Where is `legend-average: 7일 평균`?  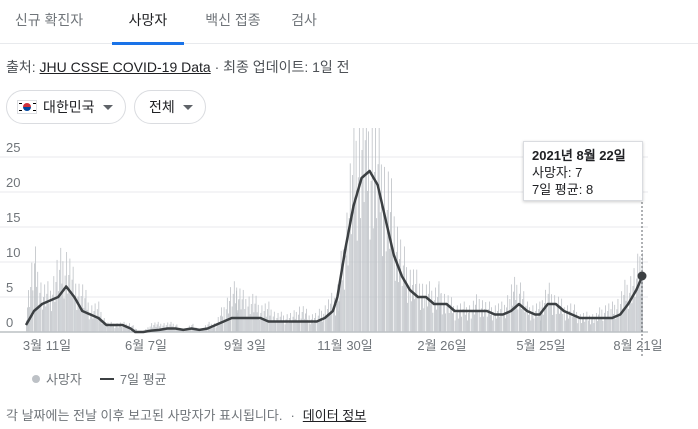 legend-average: 7일 평균 is located at coordinates (143, 379).